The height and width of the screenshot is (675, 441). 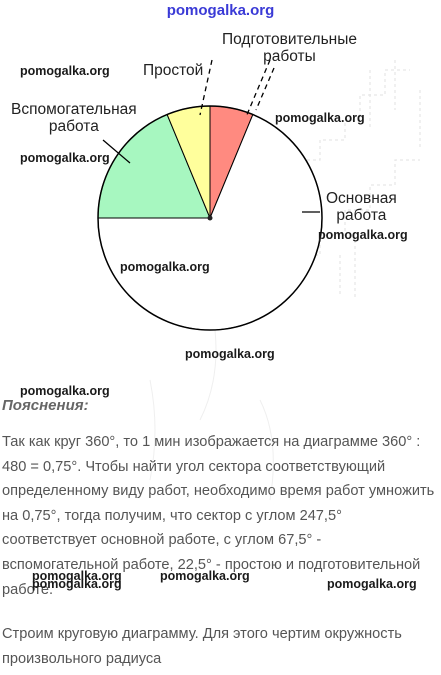 What do you see at coordinates (361, 215) in the screenshot?
I see `slice-label-main-line2: работа` at bounding box center [361, 215].